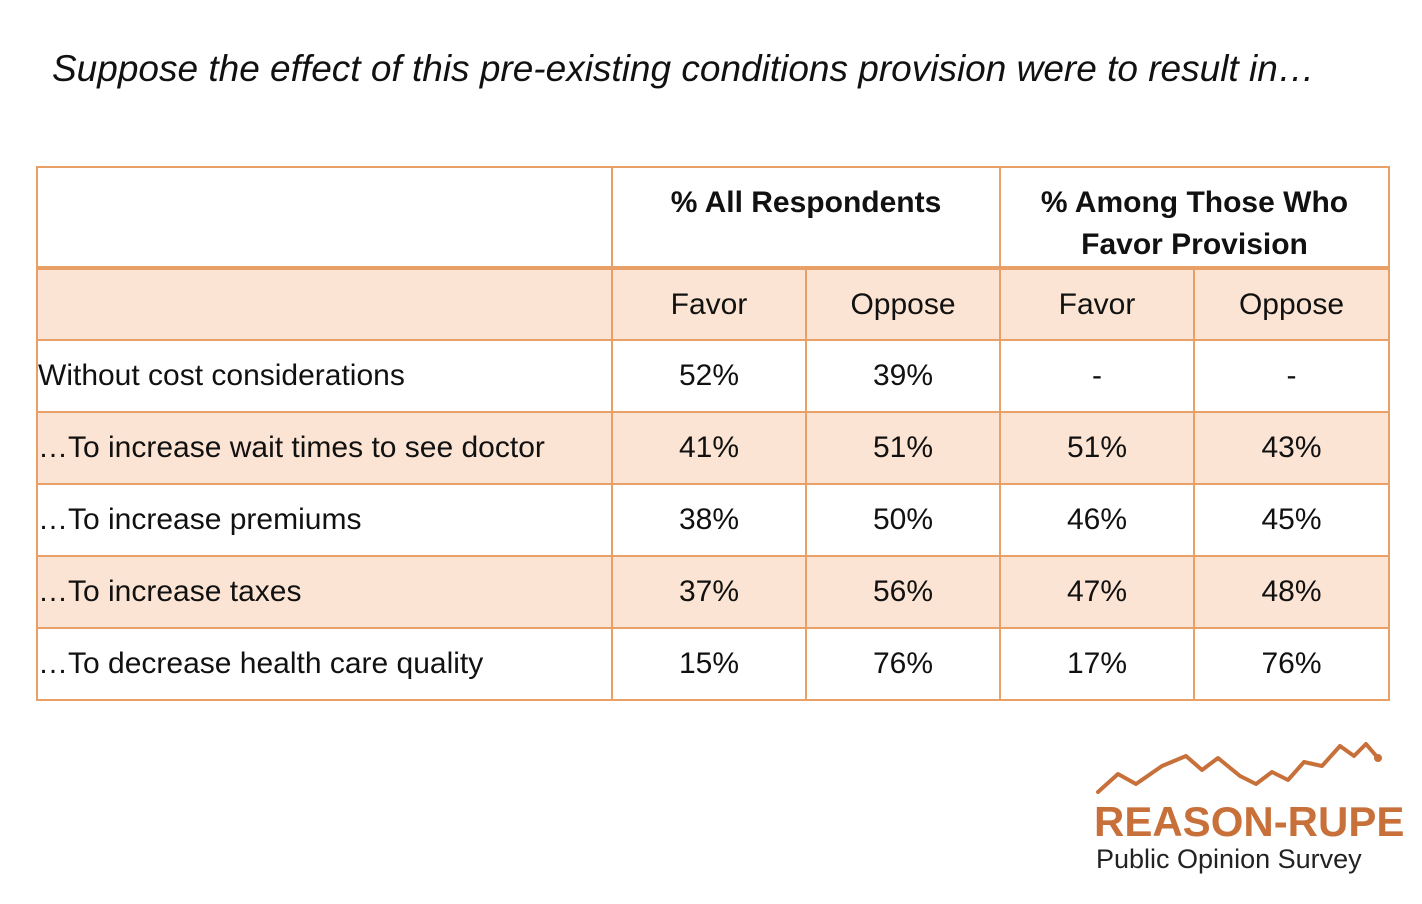 This screenshot has height=904, width=1422. What do you see at coordinates (709, 376) in the screenshot?
I see `cell-value: 52%` at bounding box center [709, 376].